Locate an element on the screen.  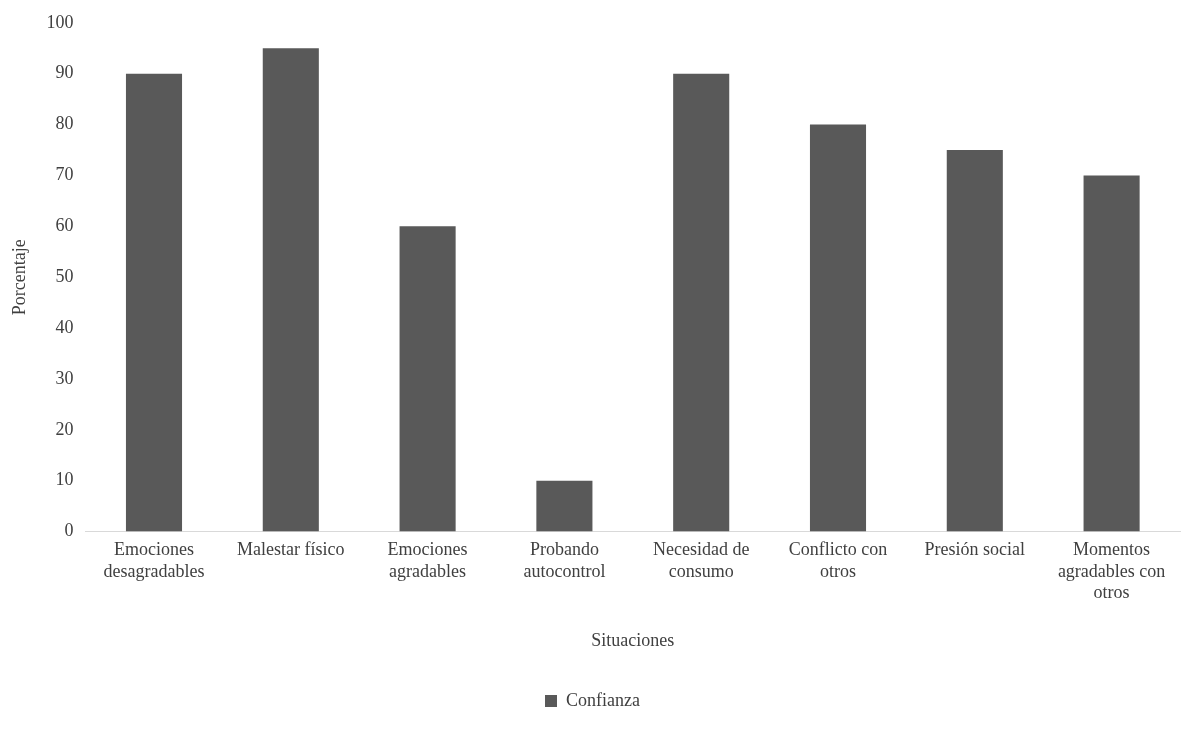
x-axis-title: Situaciones is located at coordinates (633, 639).